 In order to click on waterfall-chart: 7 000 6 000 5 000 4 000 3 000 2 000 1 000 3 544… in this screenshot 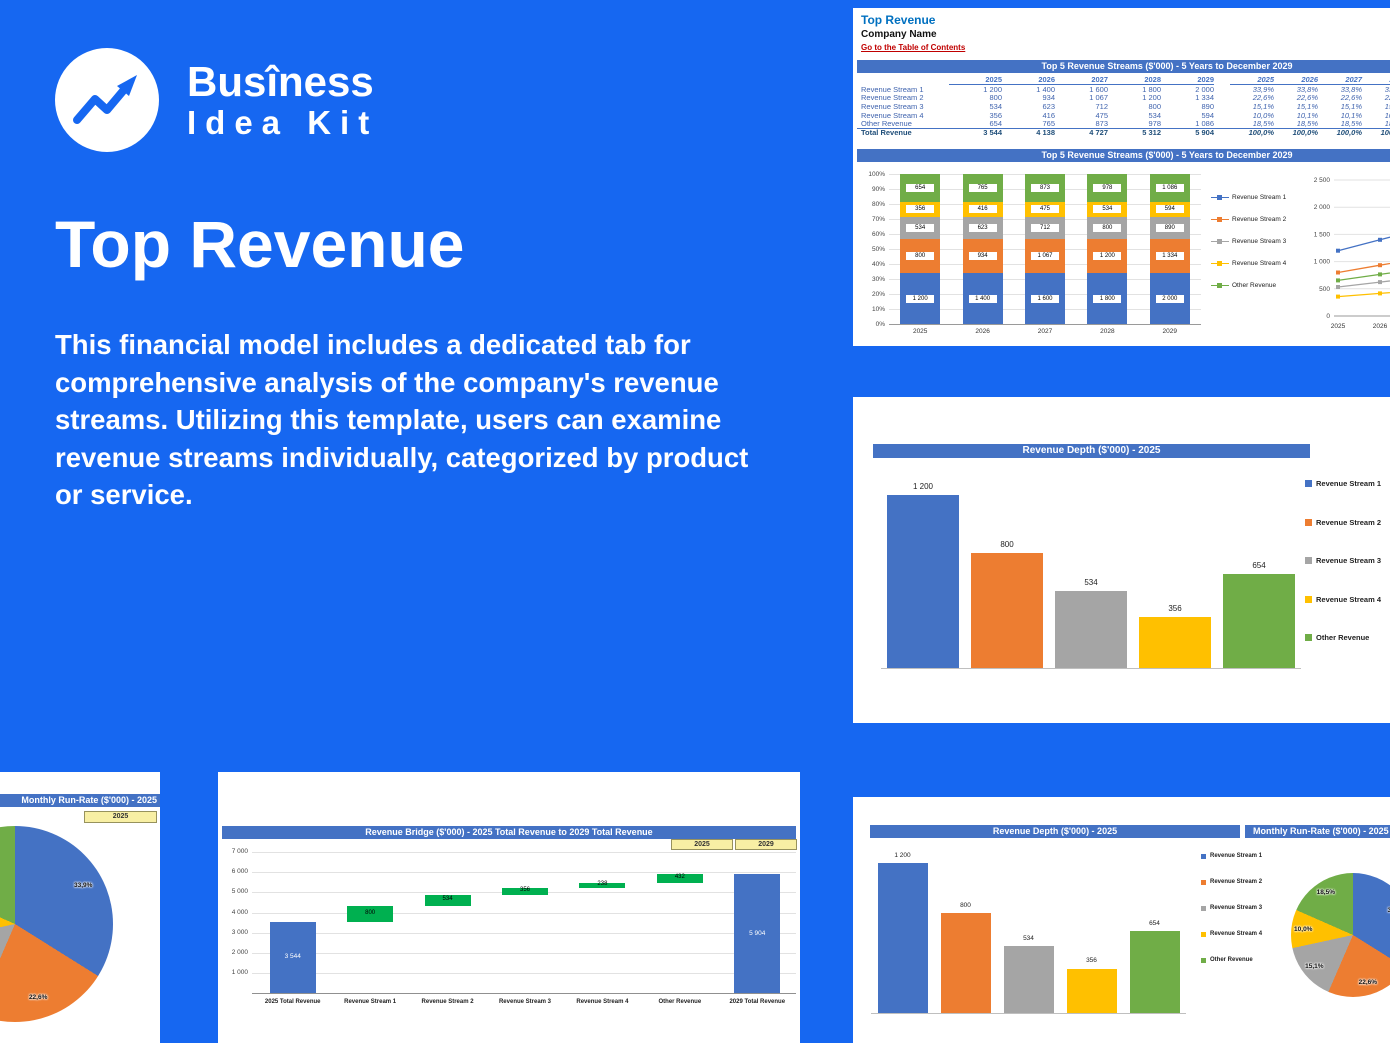, I will do `click(509, 907)`.